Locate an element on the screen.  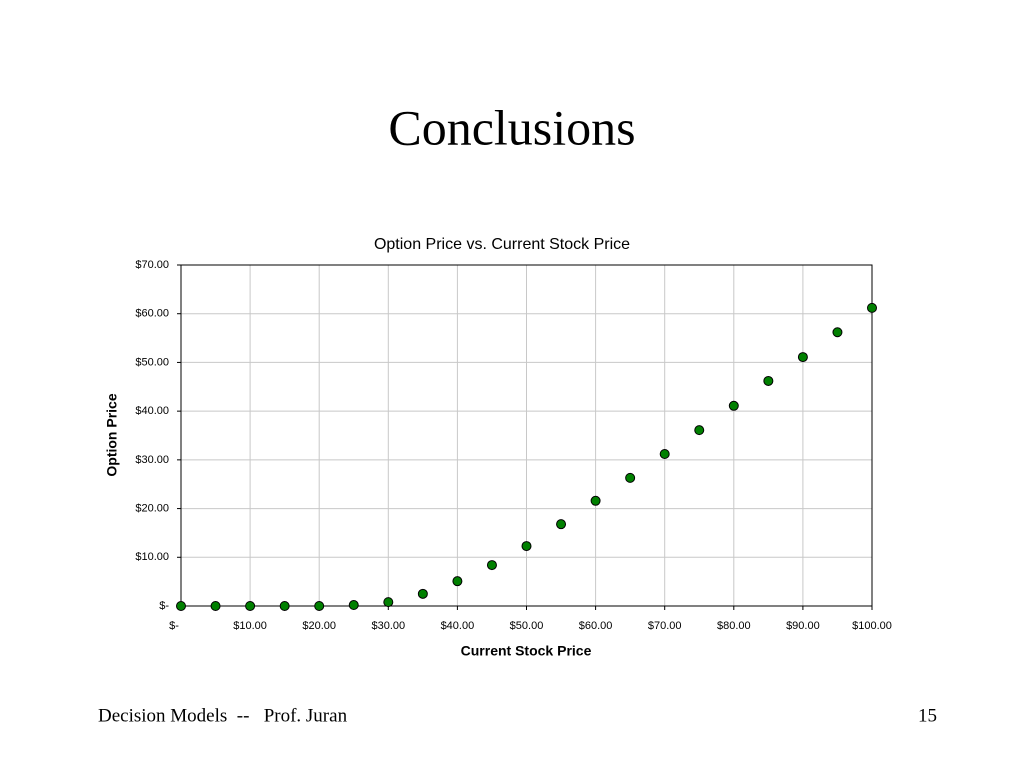
chart-title: Option Price vs. Current Stock Price is located at coordinates (502, 244).